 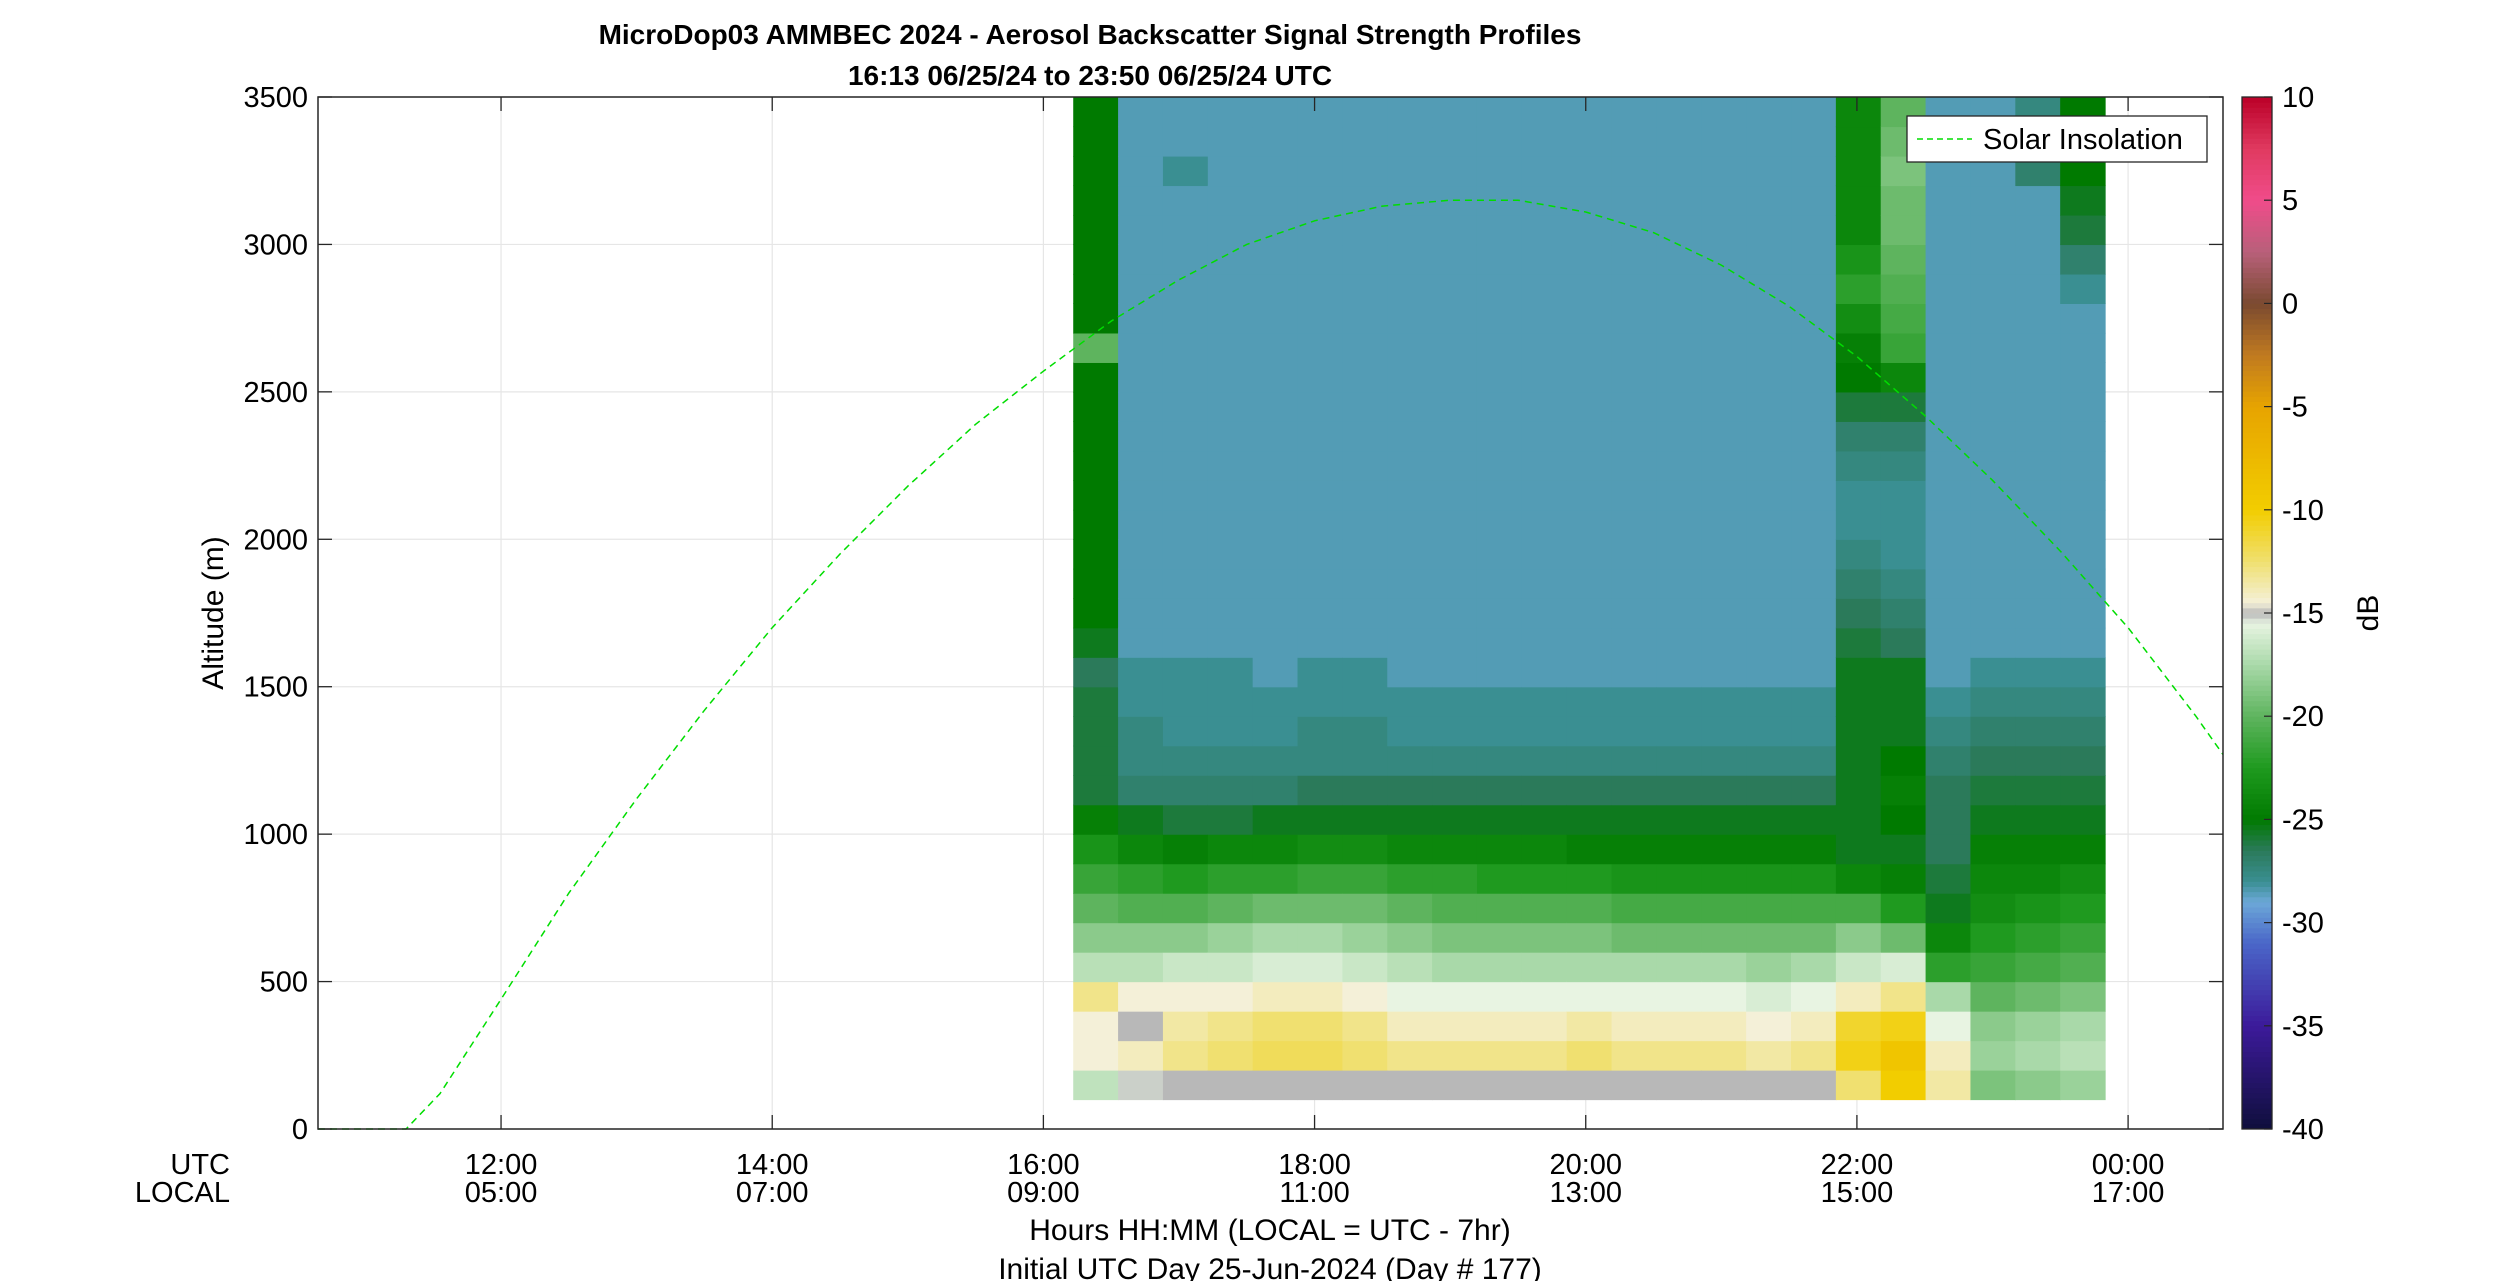 What do you see at coordinates (1269, 1230) in the screenshot?
I see `x-axis-label: Hours HH:MM (LOCAL = UTC - 7hr)` at bounding box center [1269, 1230].